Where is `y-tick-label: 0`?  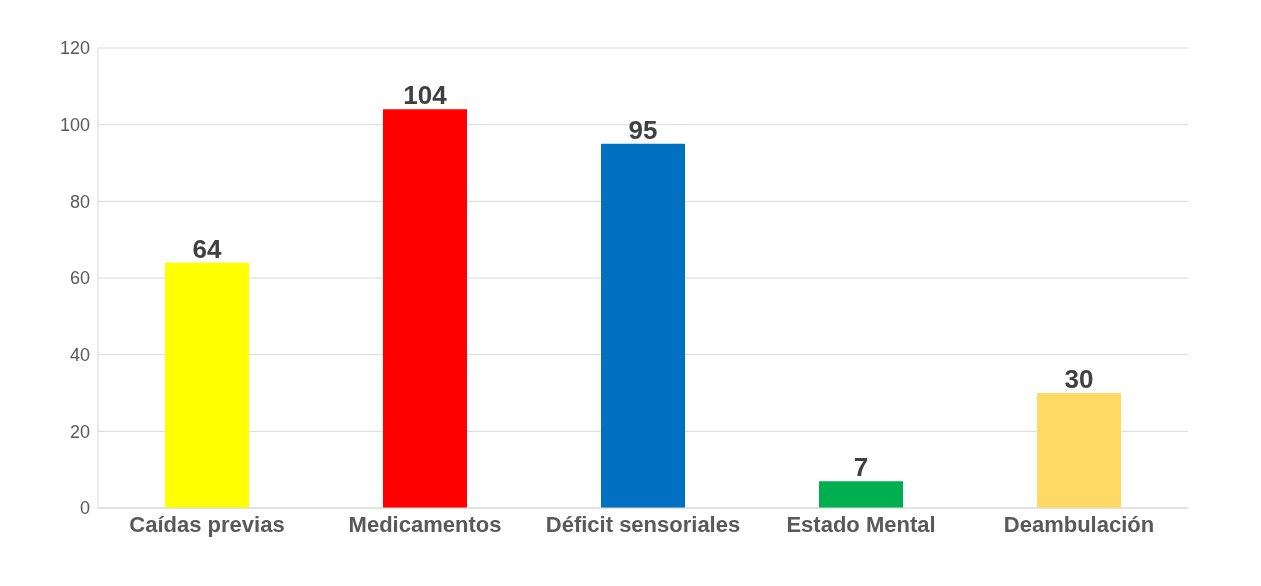
y-tick-label: 0 is located at coordinates (84, 508).